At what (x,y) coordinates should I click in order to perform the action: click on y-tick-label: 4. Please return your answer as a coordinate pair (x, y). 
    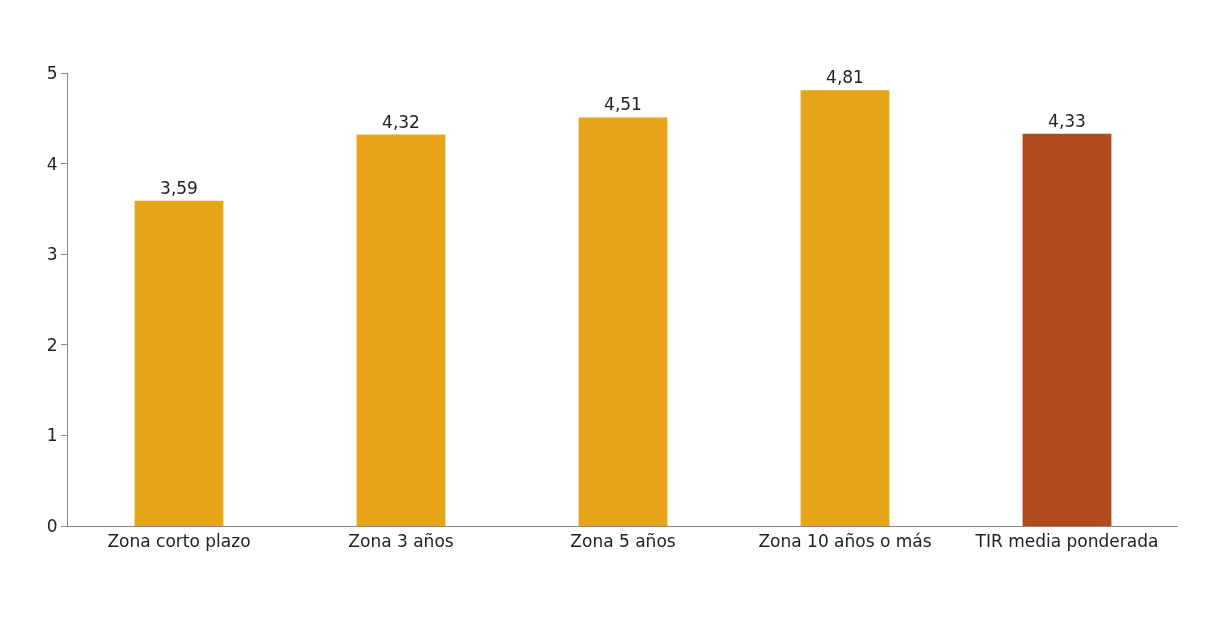
    Looking at the image, I should click on (52, 163).